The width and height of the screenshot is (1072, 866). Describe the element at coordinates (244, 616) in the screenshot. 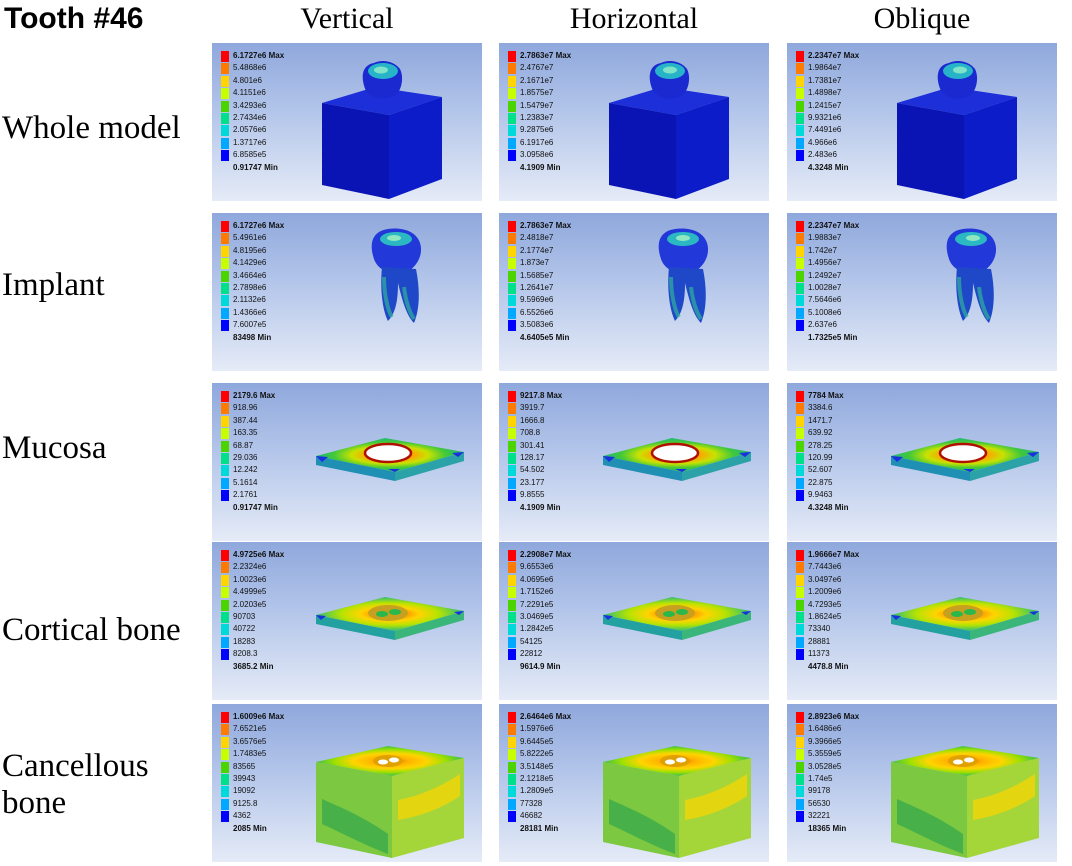

I see `legend-value: 90703` at that location.